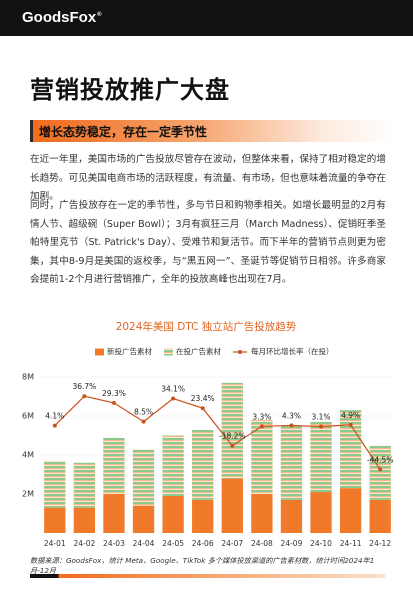 The image size is (413, 600). Describe the element at coordinates (203, 543) in the screenshot. I see `x-tick-label: 24-06` at that location.